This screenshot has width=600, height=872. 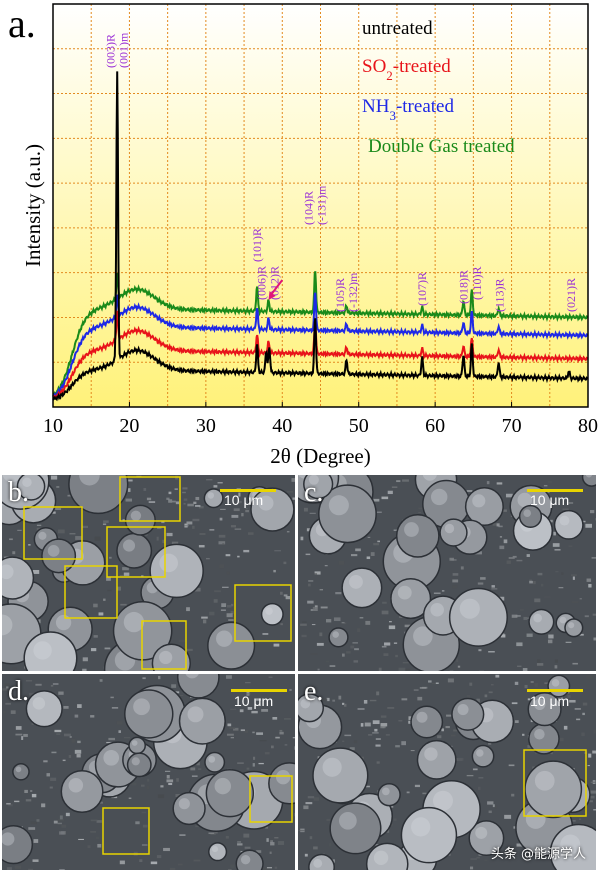 I want to click on peak-label-line: (101)R, so click(x=257, y=245).